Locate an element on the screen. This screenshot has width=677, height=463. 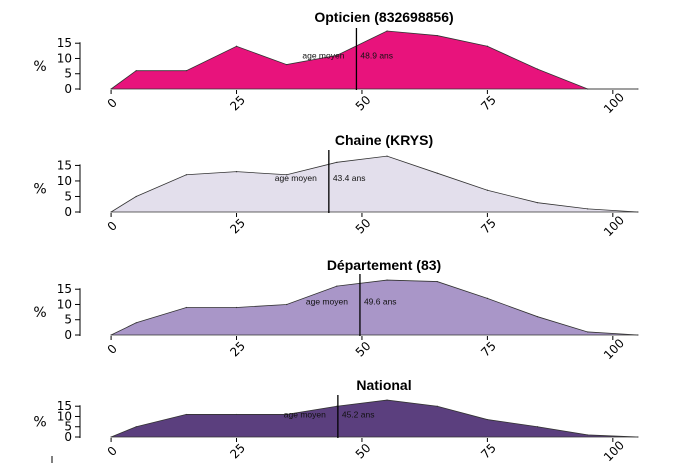
mean-value-label: 49.6 ans is located at coordinates (380, 301).